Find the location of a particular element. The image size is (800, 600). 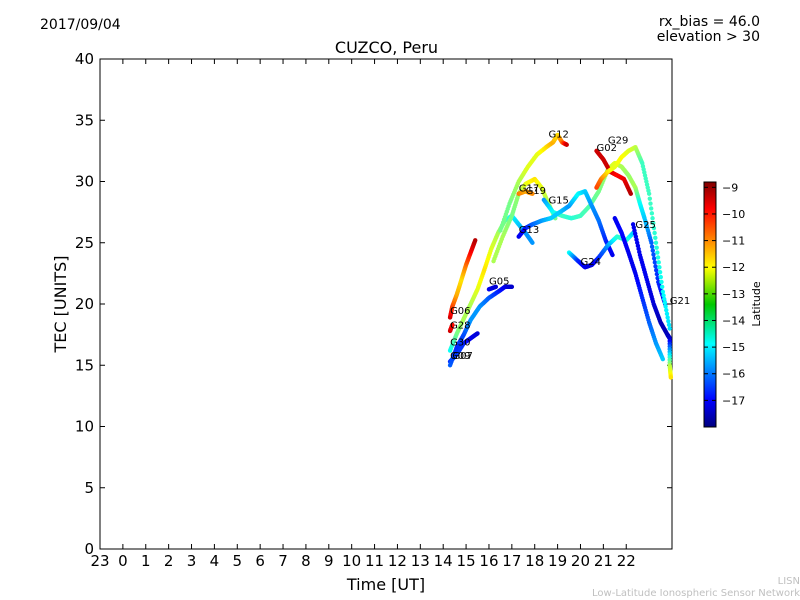

y-tick-label: 30 is located at coordinates (84, 182).